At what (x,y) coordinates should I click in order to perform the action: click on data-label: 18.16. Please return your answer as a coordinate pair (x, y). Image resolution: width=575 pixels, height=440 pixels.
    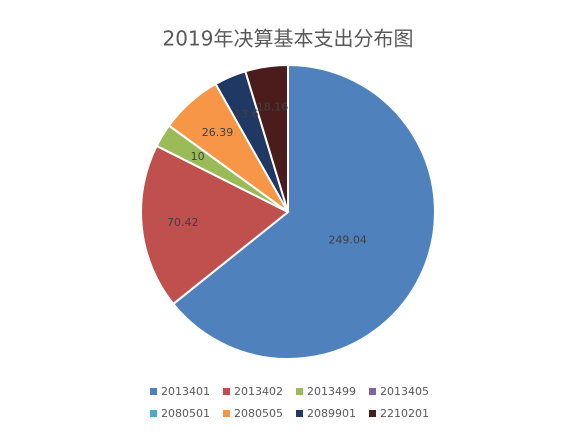
    Looking at the image, I should click on (273, 106).